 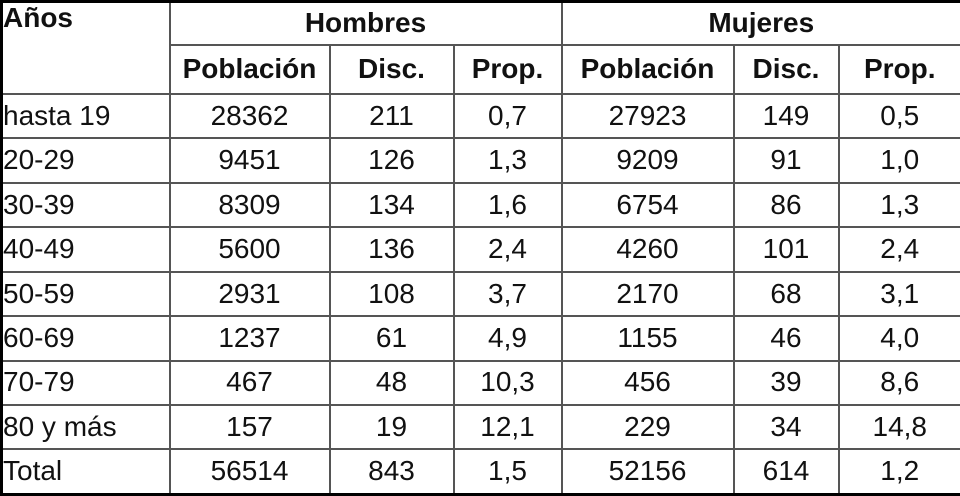 What do you see at coordinates (898, 338) in the screenshot?
I see `data-cell: 4,0` at bounding box center [898, 338].